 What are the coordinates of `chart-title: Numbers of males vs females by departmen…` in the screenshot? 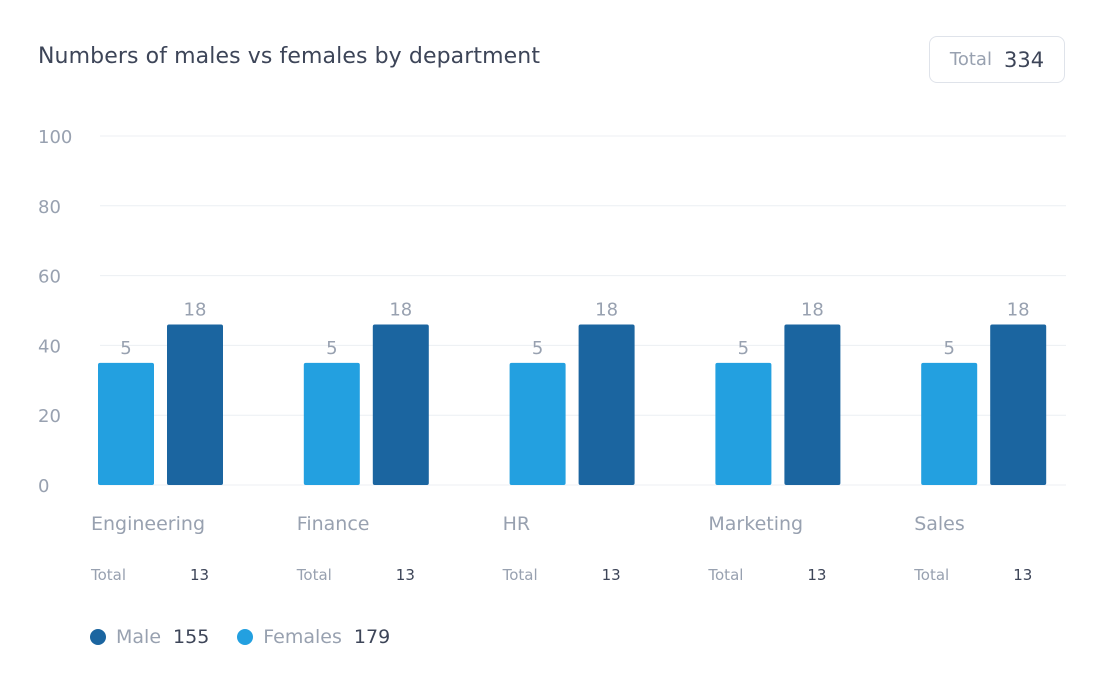 It's located at (289, 56).